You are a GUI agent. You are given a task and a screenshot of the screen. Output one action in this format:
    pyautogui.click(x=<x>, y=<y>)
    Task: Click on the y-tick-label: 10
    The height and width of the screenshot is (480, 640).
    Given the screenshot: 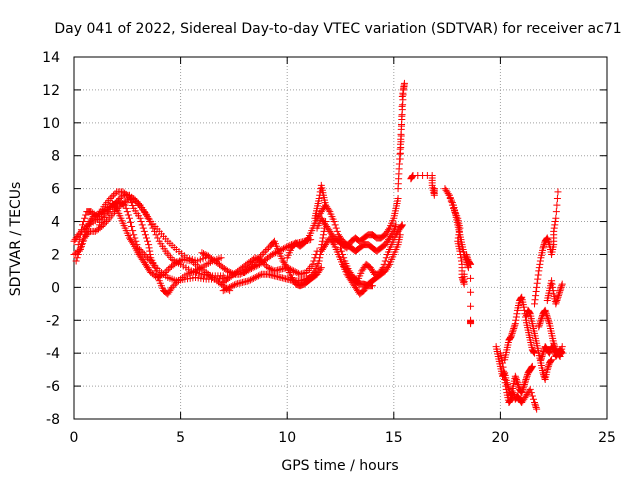 What is the action you would take?
    pyautogui.click(x=51, y=124)
    